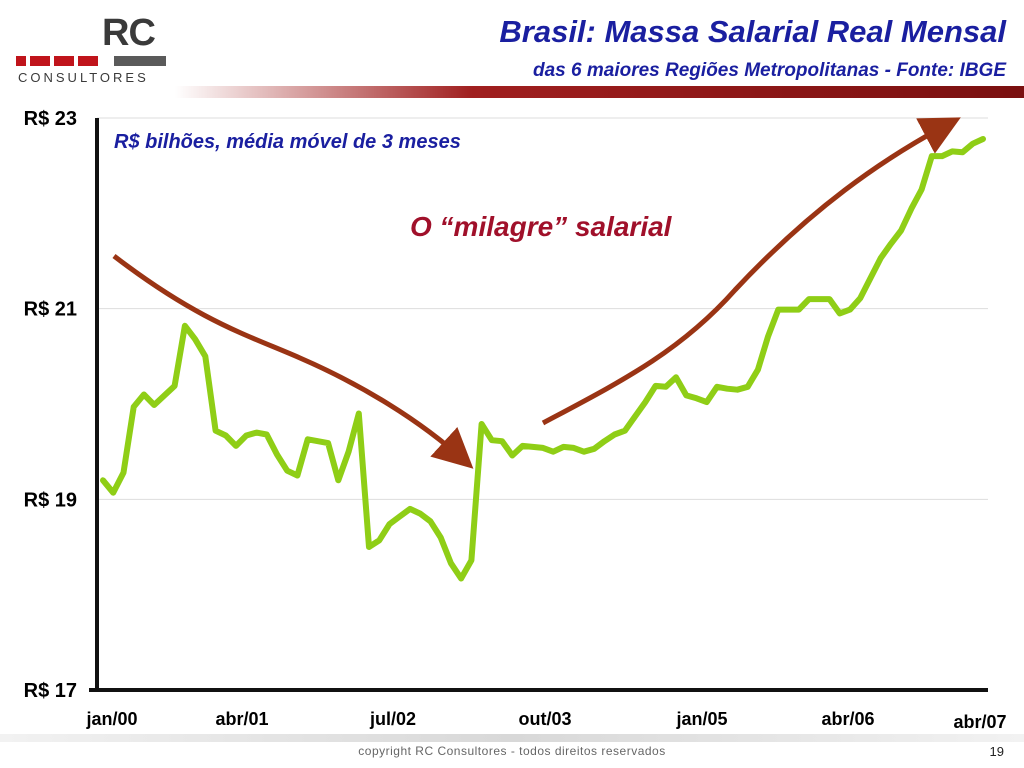  I want to click on y-axis-ticks: R$ 17 R$ 19 R$ 21 R$ 23, so click(50, 405).